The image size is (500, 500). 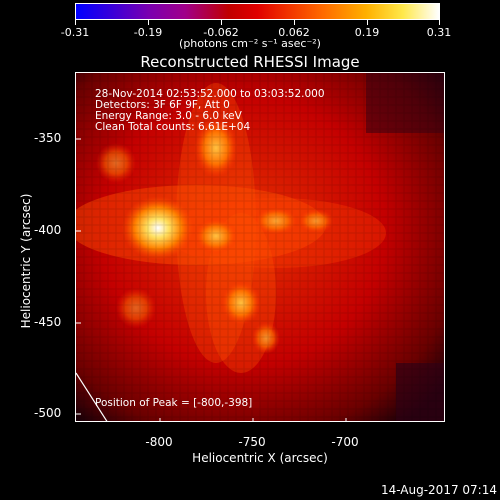 What do you see at coordinates (48, 413) in the screenshot?
I see `y-tick-label: -500` at bounding box center [48, 413].